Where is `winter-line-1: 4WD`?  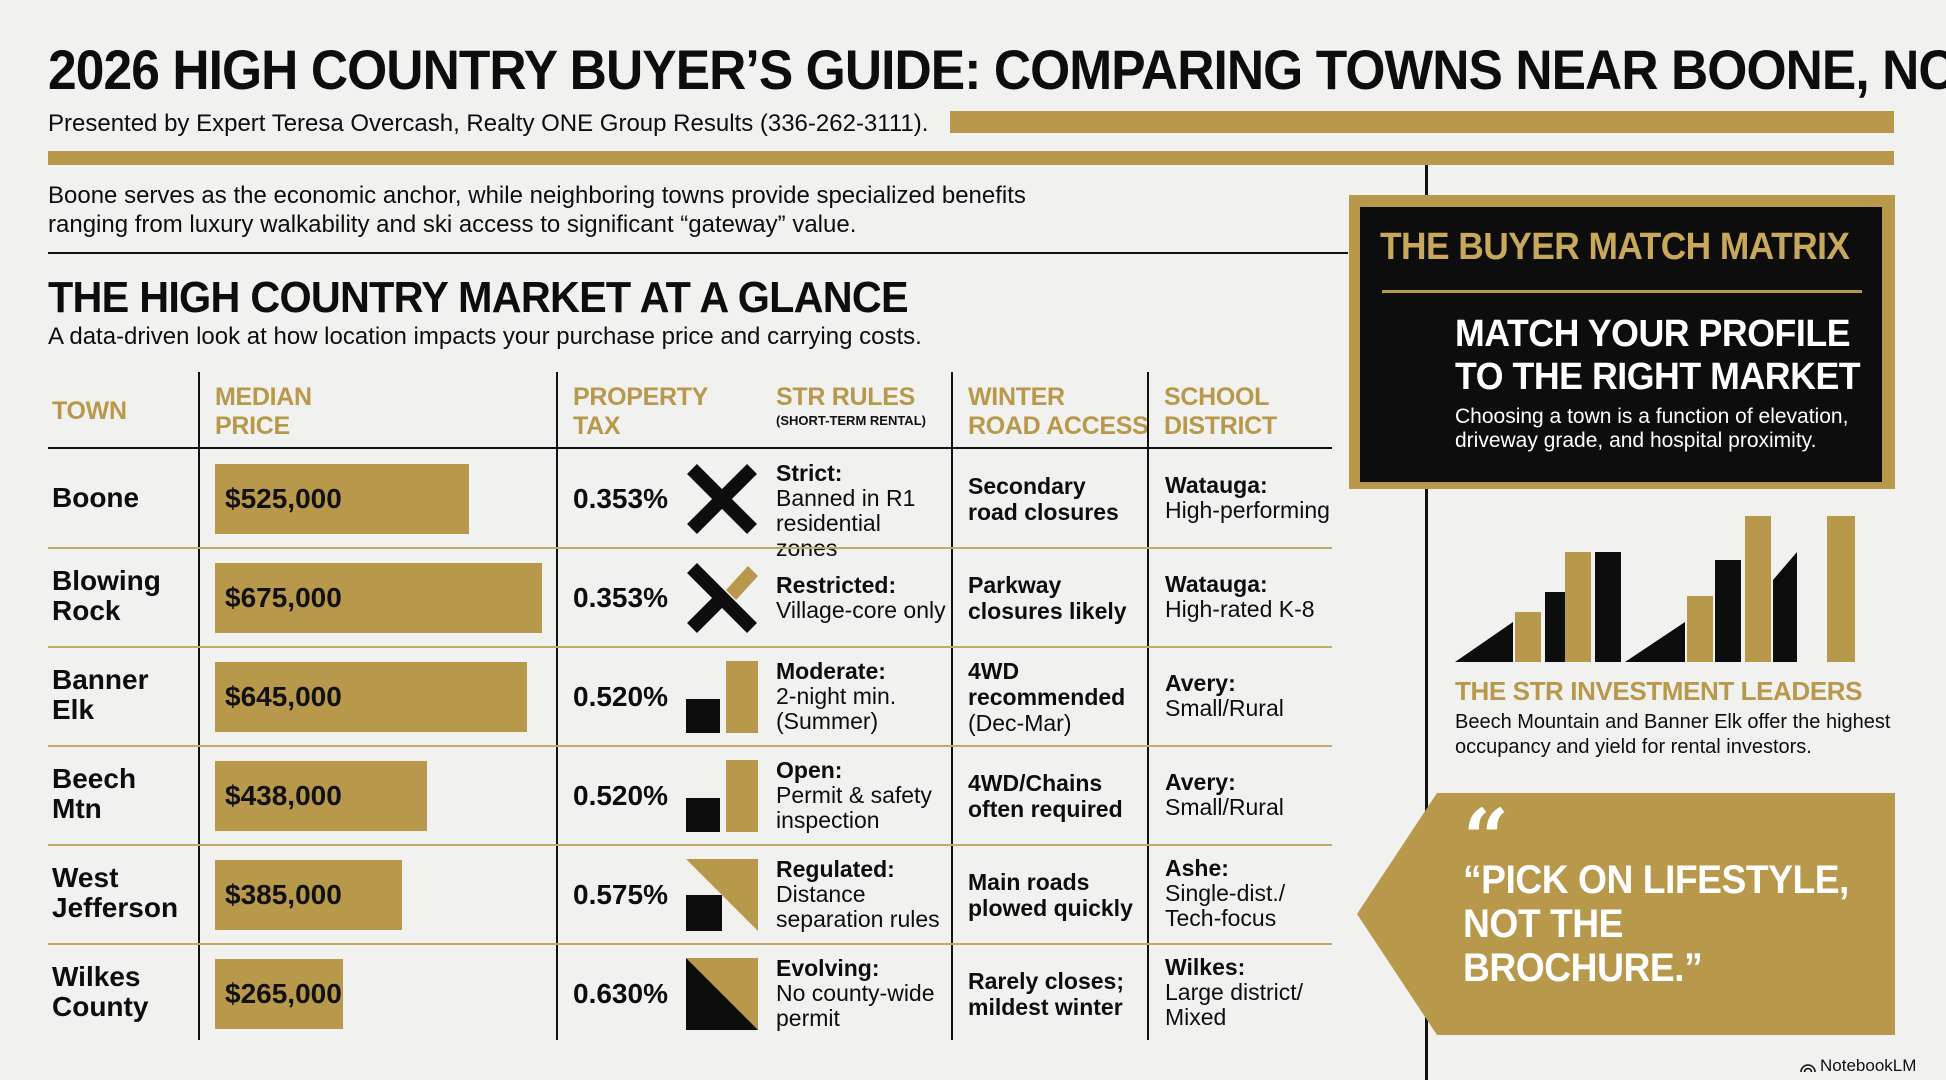 winter-line-1: 4WD is located at coordinates (994, 671).